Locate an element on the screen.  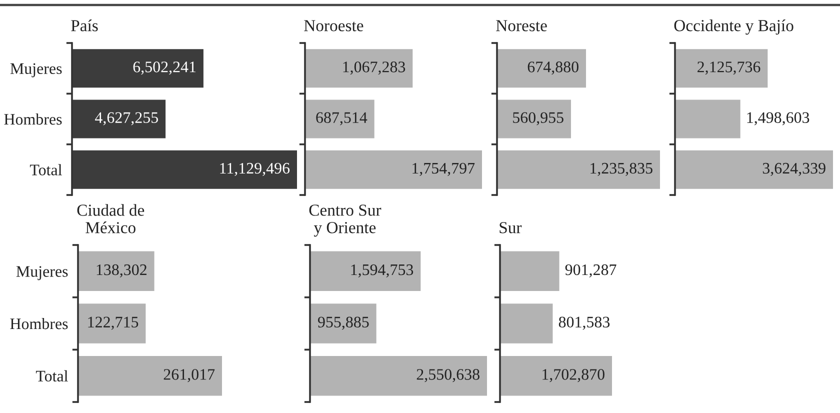
data-label: 955,885 is located at coordinates (343, 323).